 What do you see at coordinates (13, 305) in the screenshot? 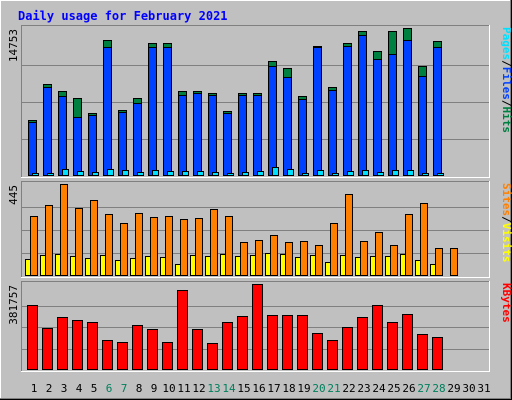
I see `max-label-kbytes: 381757` at bounding box center [13, 305].